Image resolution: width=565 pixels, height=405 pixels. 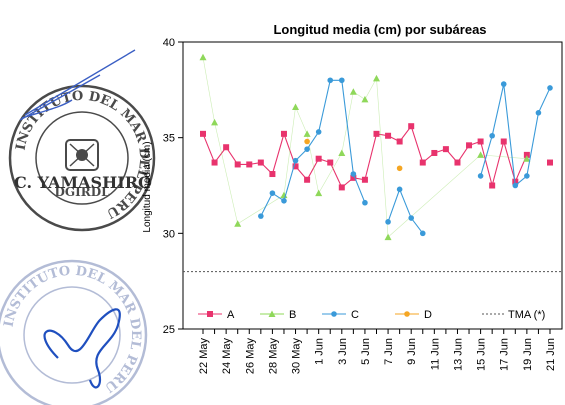 I want to click on stamp-outer-ring-bottom, so click(x=74, y=332).